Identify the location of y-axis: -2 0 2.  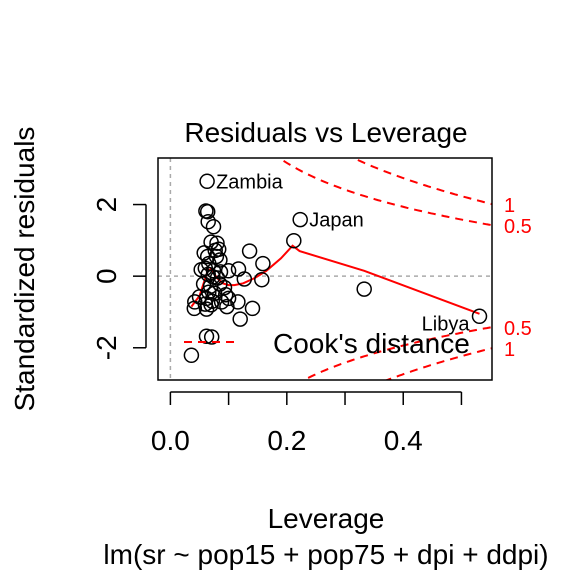
(119, 278).